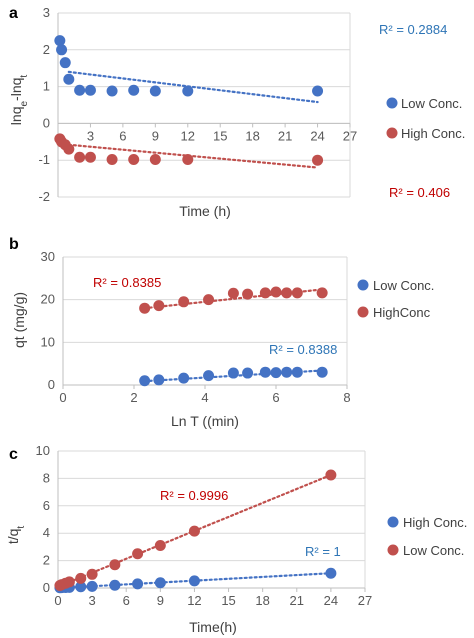 The image size is (474, 638). What do you see at coordinates (204, 397) in the screenshot?
I see `panel-b-x-tick-label: 4` at bounding box center [204, 397].